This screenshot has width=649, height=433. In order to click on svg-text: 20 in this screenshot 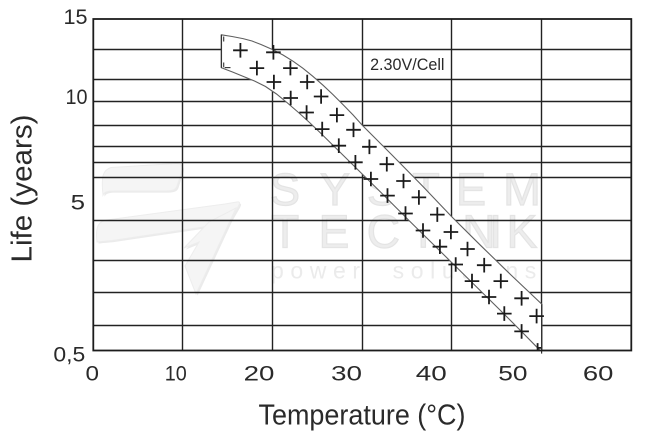, I will do `click(259, 374)`.